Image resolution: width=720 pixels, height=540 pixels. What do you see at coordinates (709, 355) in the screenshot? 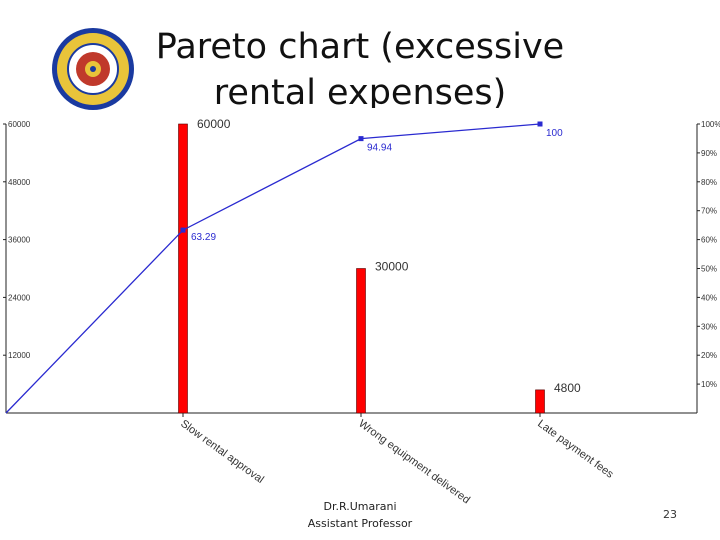
I see `y2-tick-label: 20%` at bounding box center [709, 355].